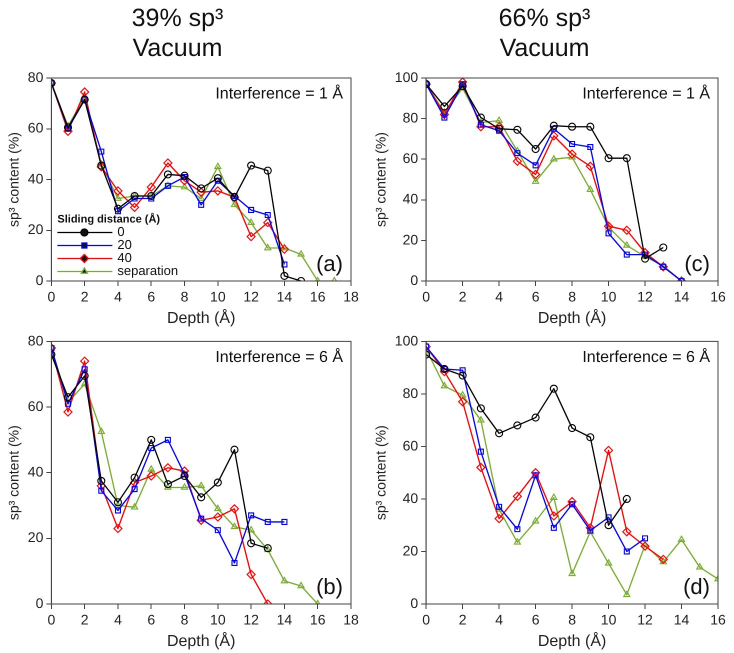 Image resolution: width=734 pixels, height=653 pixels. What do you see at coordinates (121, 232) in the screenshot?
I see `legend-label: 0` at bounding box center [121, 232].